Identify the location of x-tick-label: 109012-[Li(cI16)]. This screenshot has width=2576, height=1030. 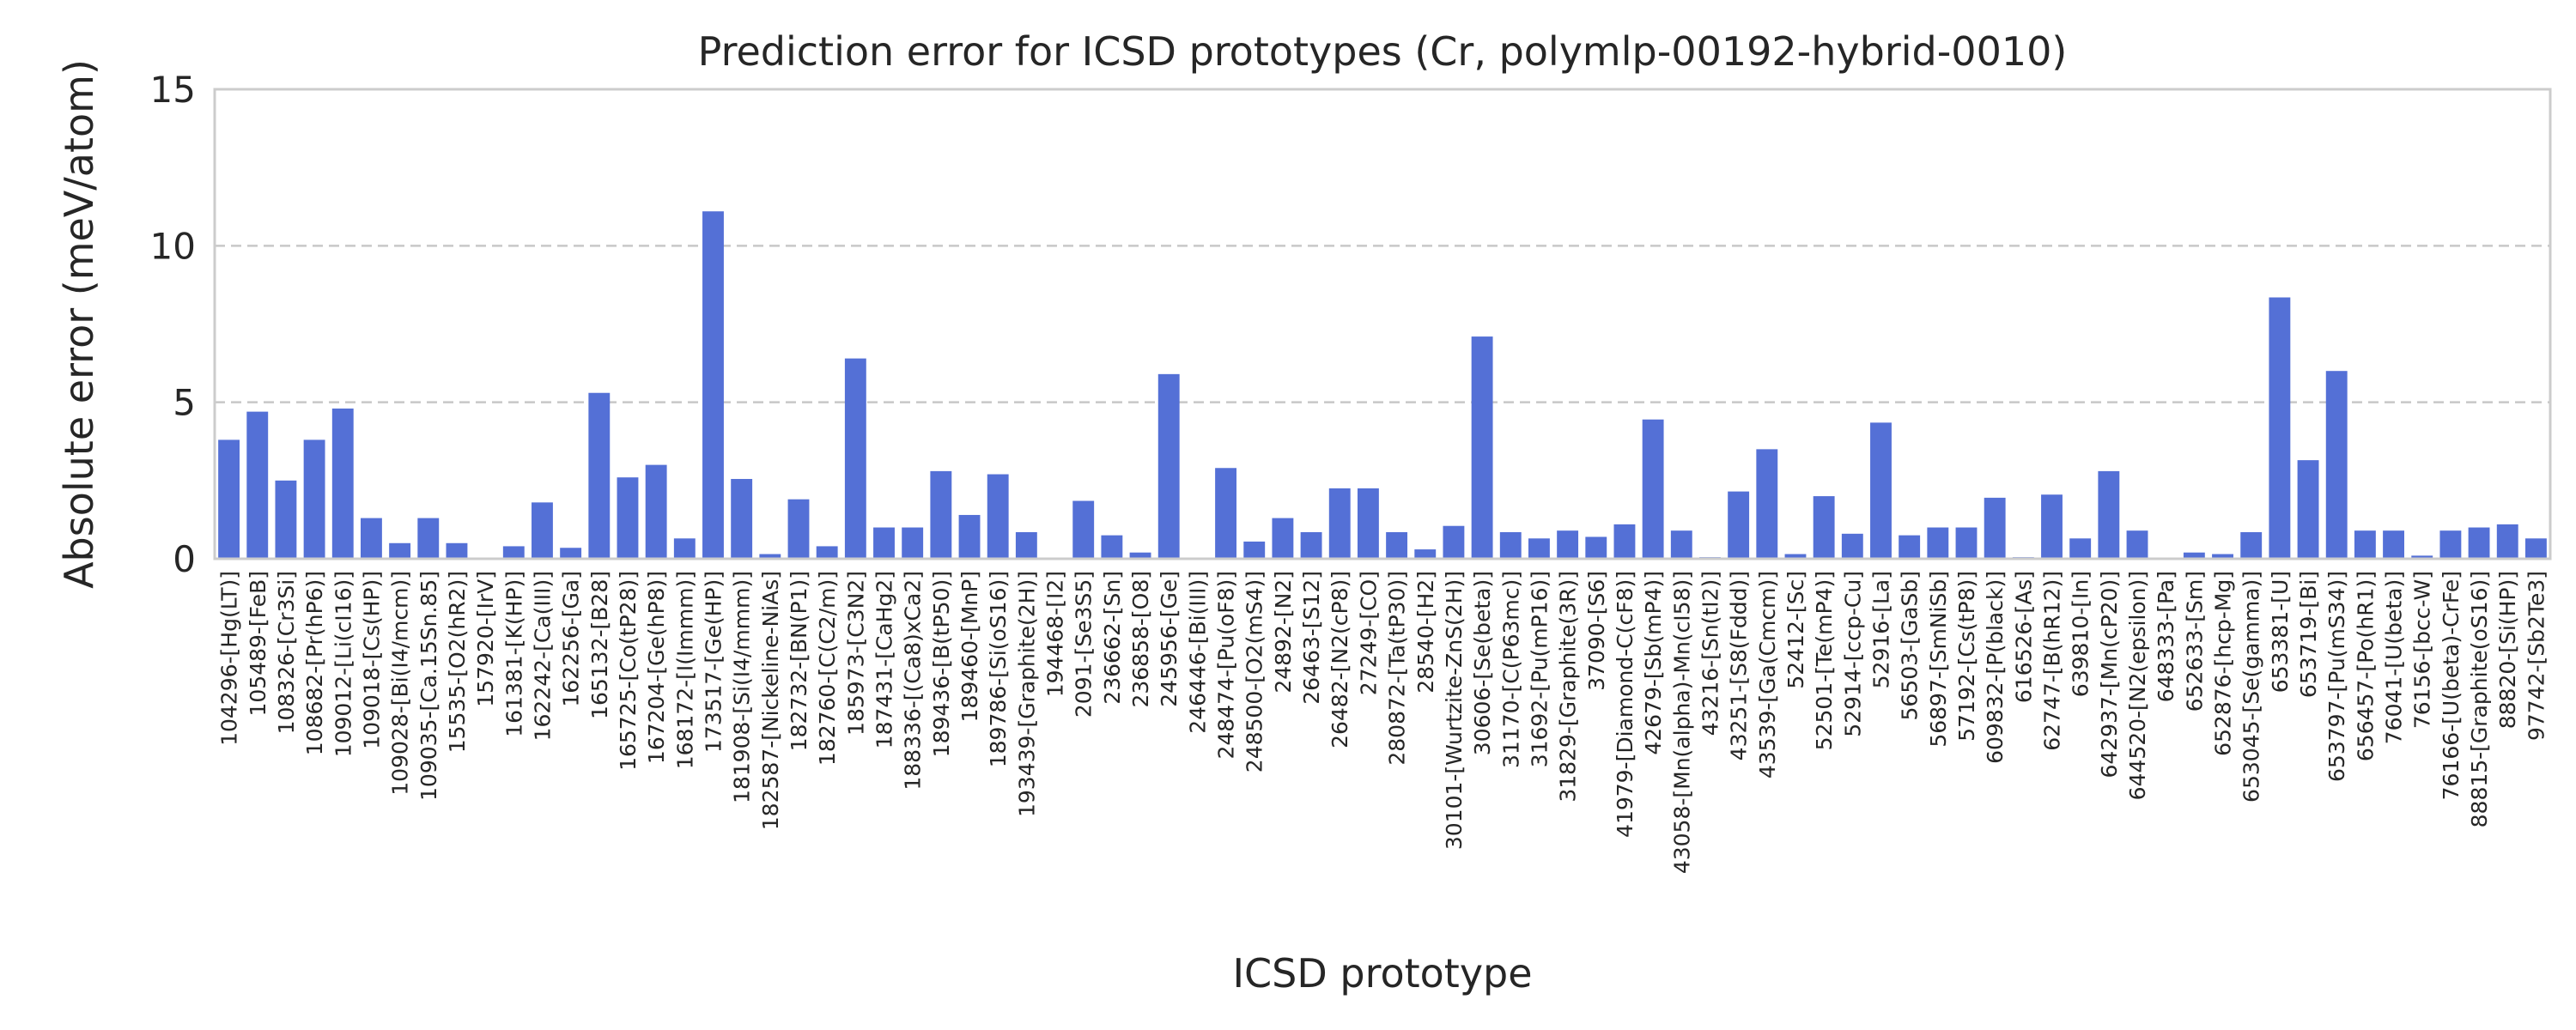
(343, 664).